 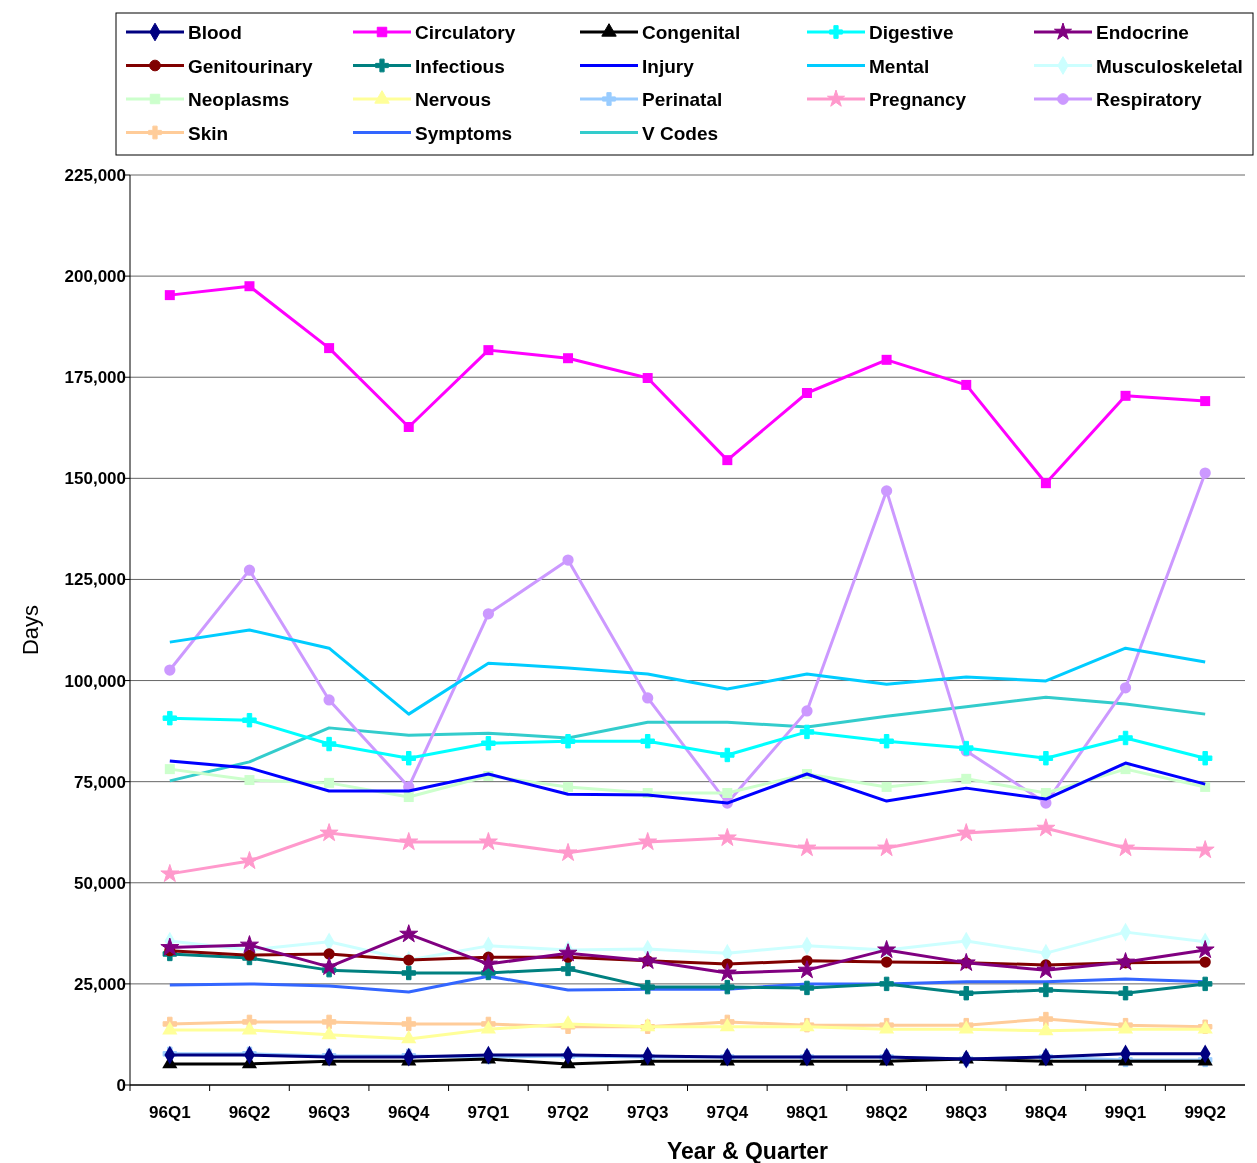 I want to click on legend-label: Congenital, so click(x=691, y=32).